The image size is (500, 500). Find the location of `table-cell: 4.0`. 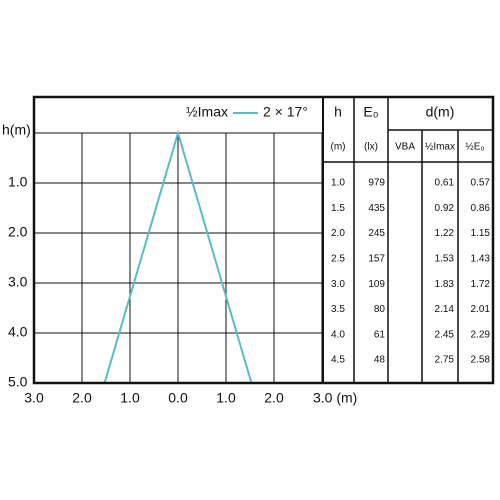

table-cell: 4.0 is located at coordinates (338, 334).